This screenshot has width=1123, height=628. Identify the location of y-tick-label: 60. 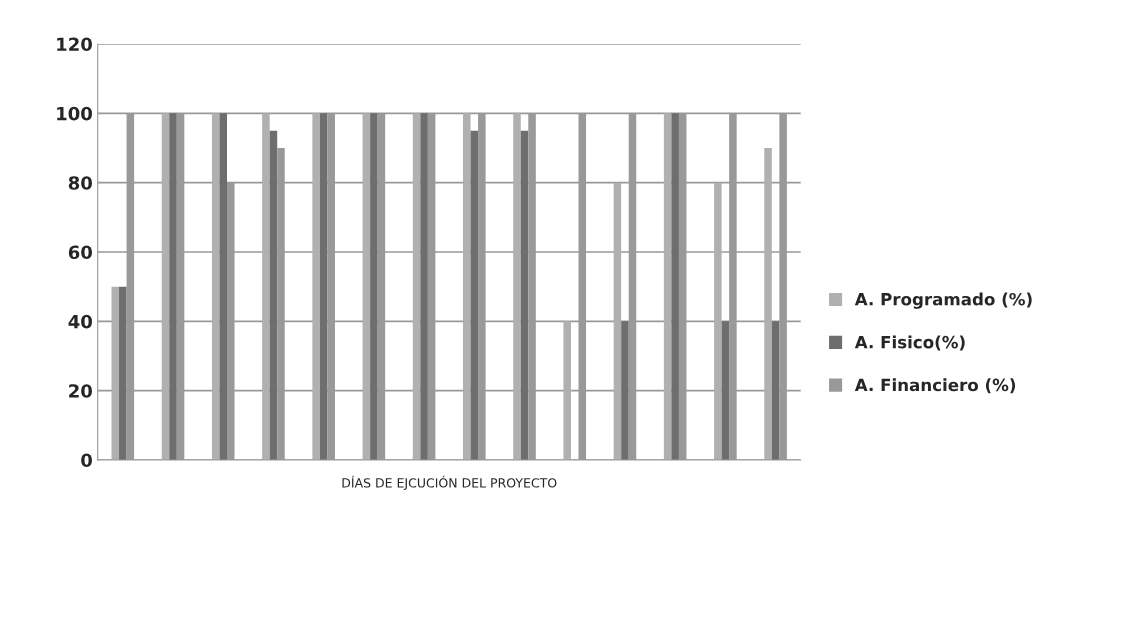
(80, 252).